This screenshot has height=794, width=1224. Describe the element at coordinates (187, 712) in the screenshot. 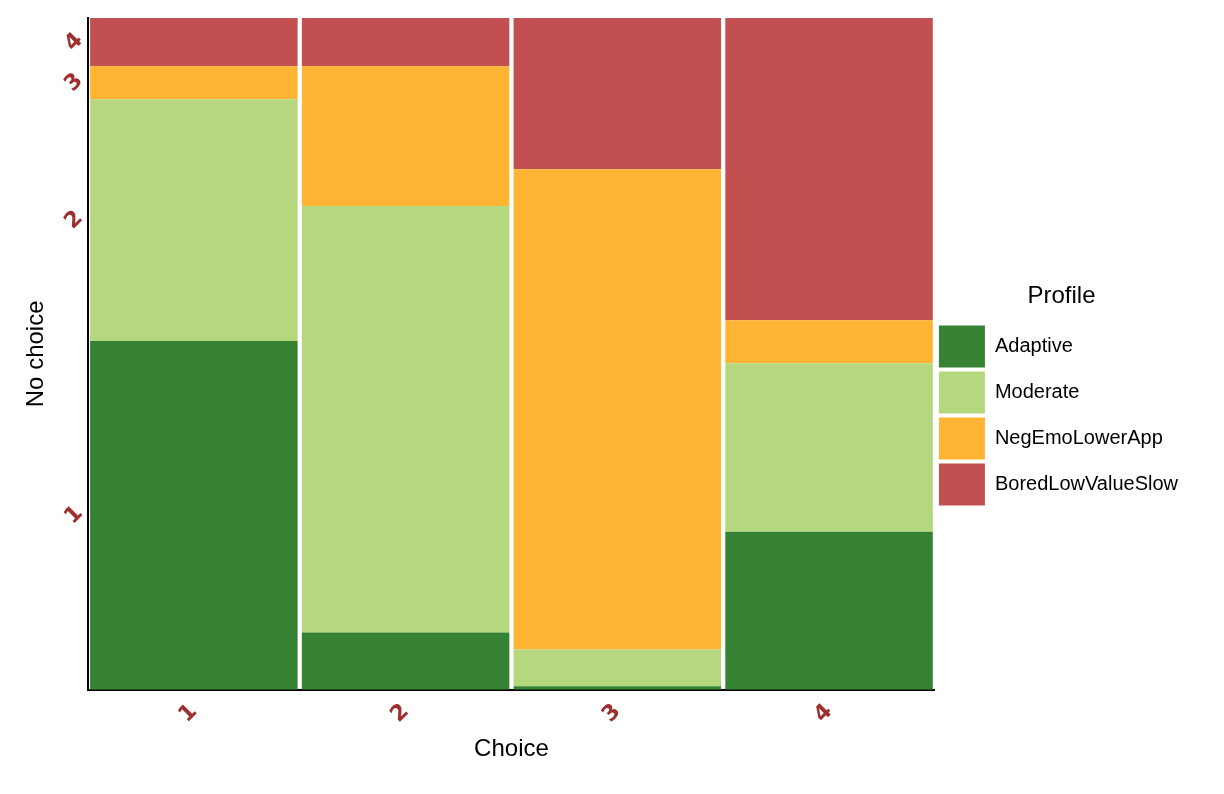

I see `x-tick-label: 1` at that location.